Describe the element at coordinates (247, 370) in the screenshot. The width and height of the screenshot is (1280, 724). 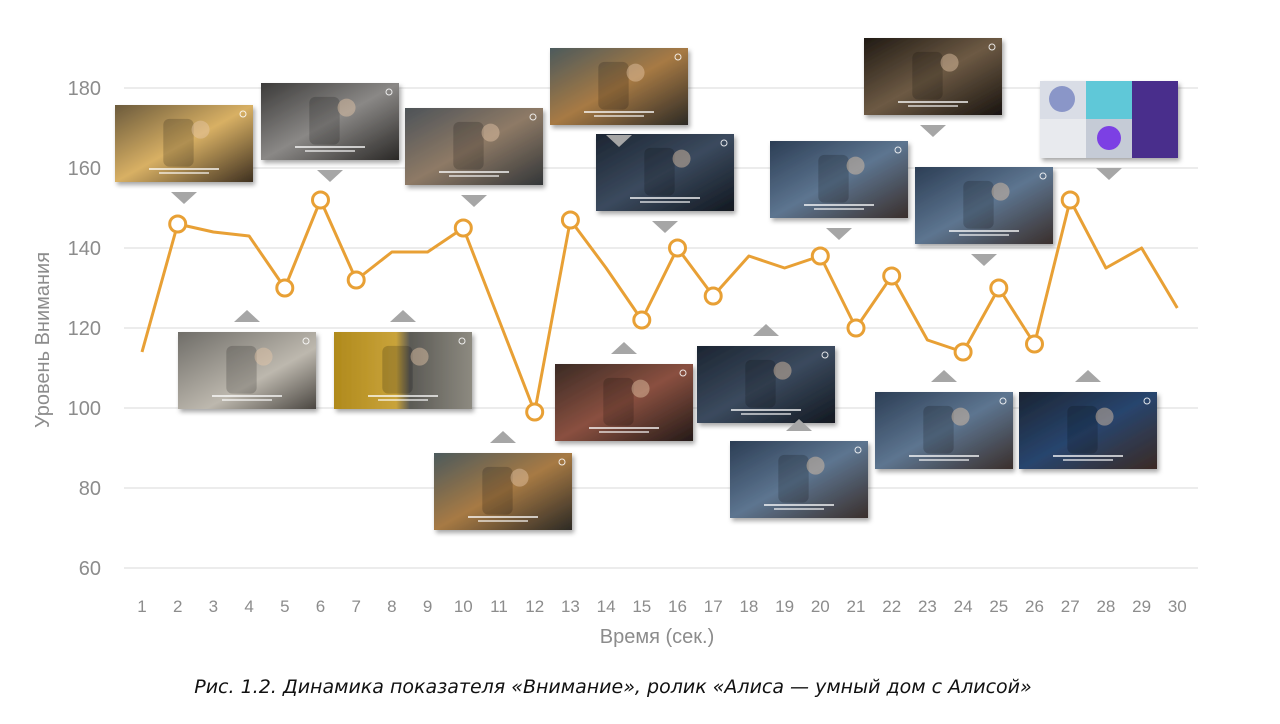
I see `frame-smart-speaker` at that location.